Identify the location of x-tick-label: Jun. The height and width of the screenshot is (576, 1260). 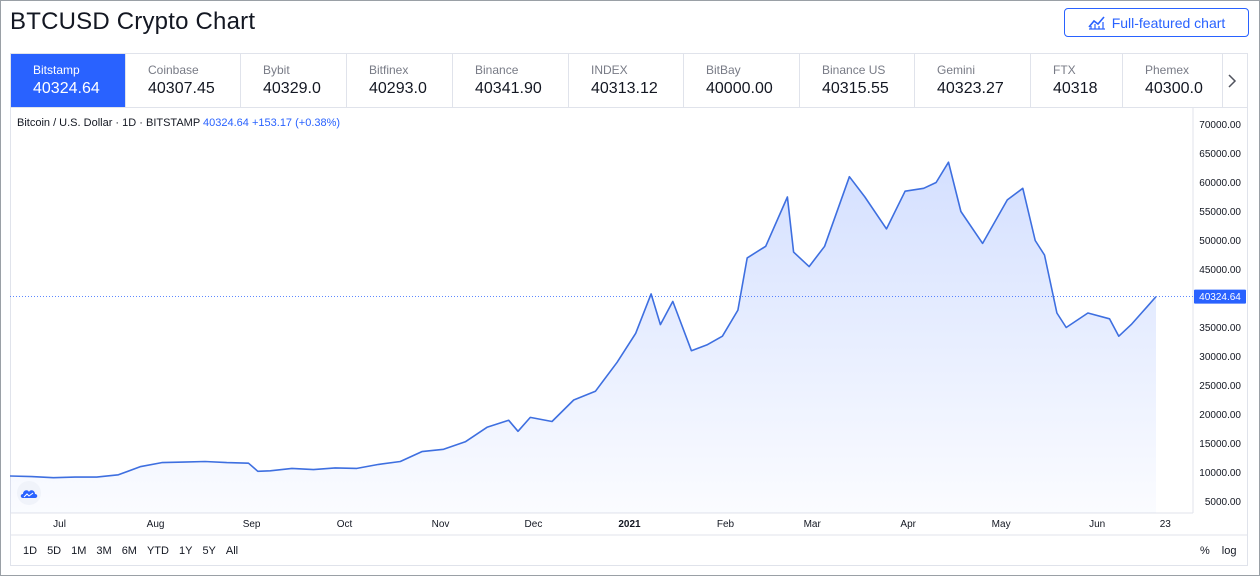
(1097, 524).